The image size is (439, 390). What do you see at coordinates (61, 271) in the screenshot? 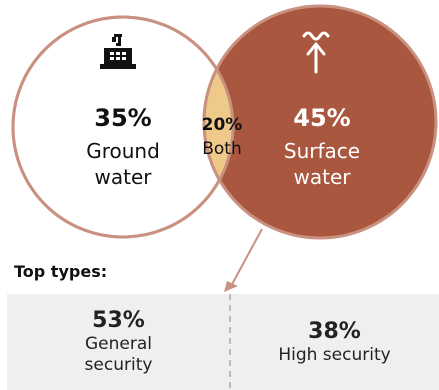
I see `top-types-heading: Top types:` at bounding box center [61, 271].